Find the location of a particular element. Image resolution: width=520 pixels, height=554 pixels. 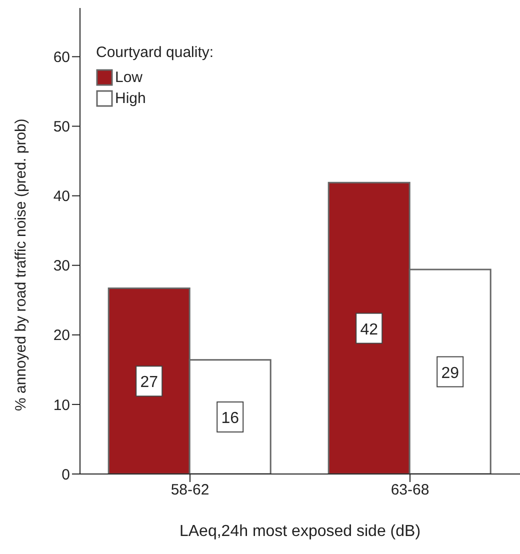

data-label: 42 is located at coordinates (369, 329).